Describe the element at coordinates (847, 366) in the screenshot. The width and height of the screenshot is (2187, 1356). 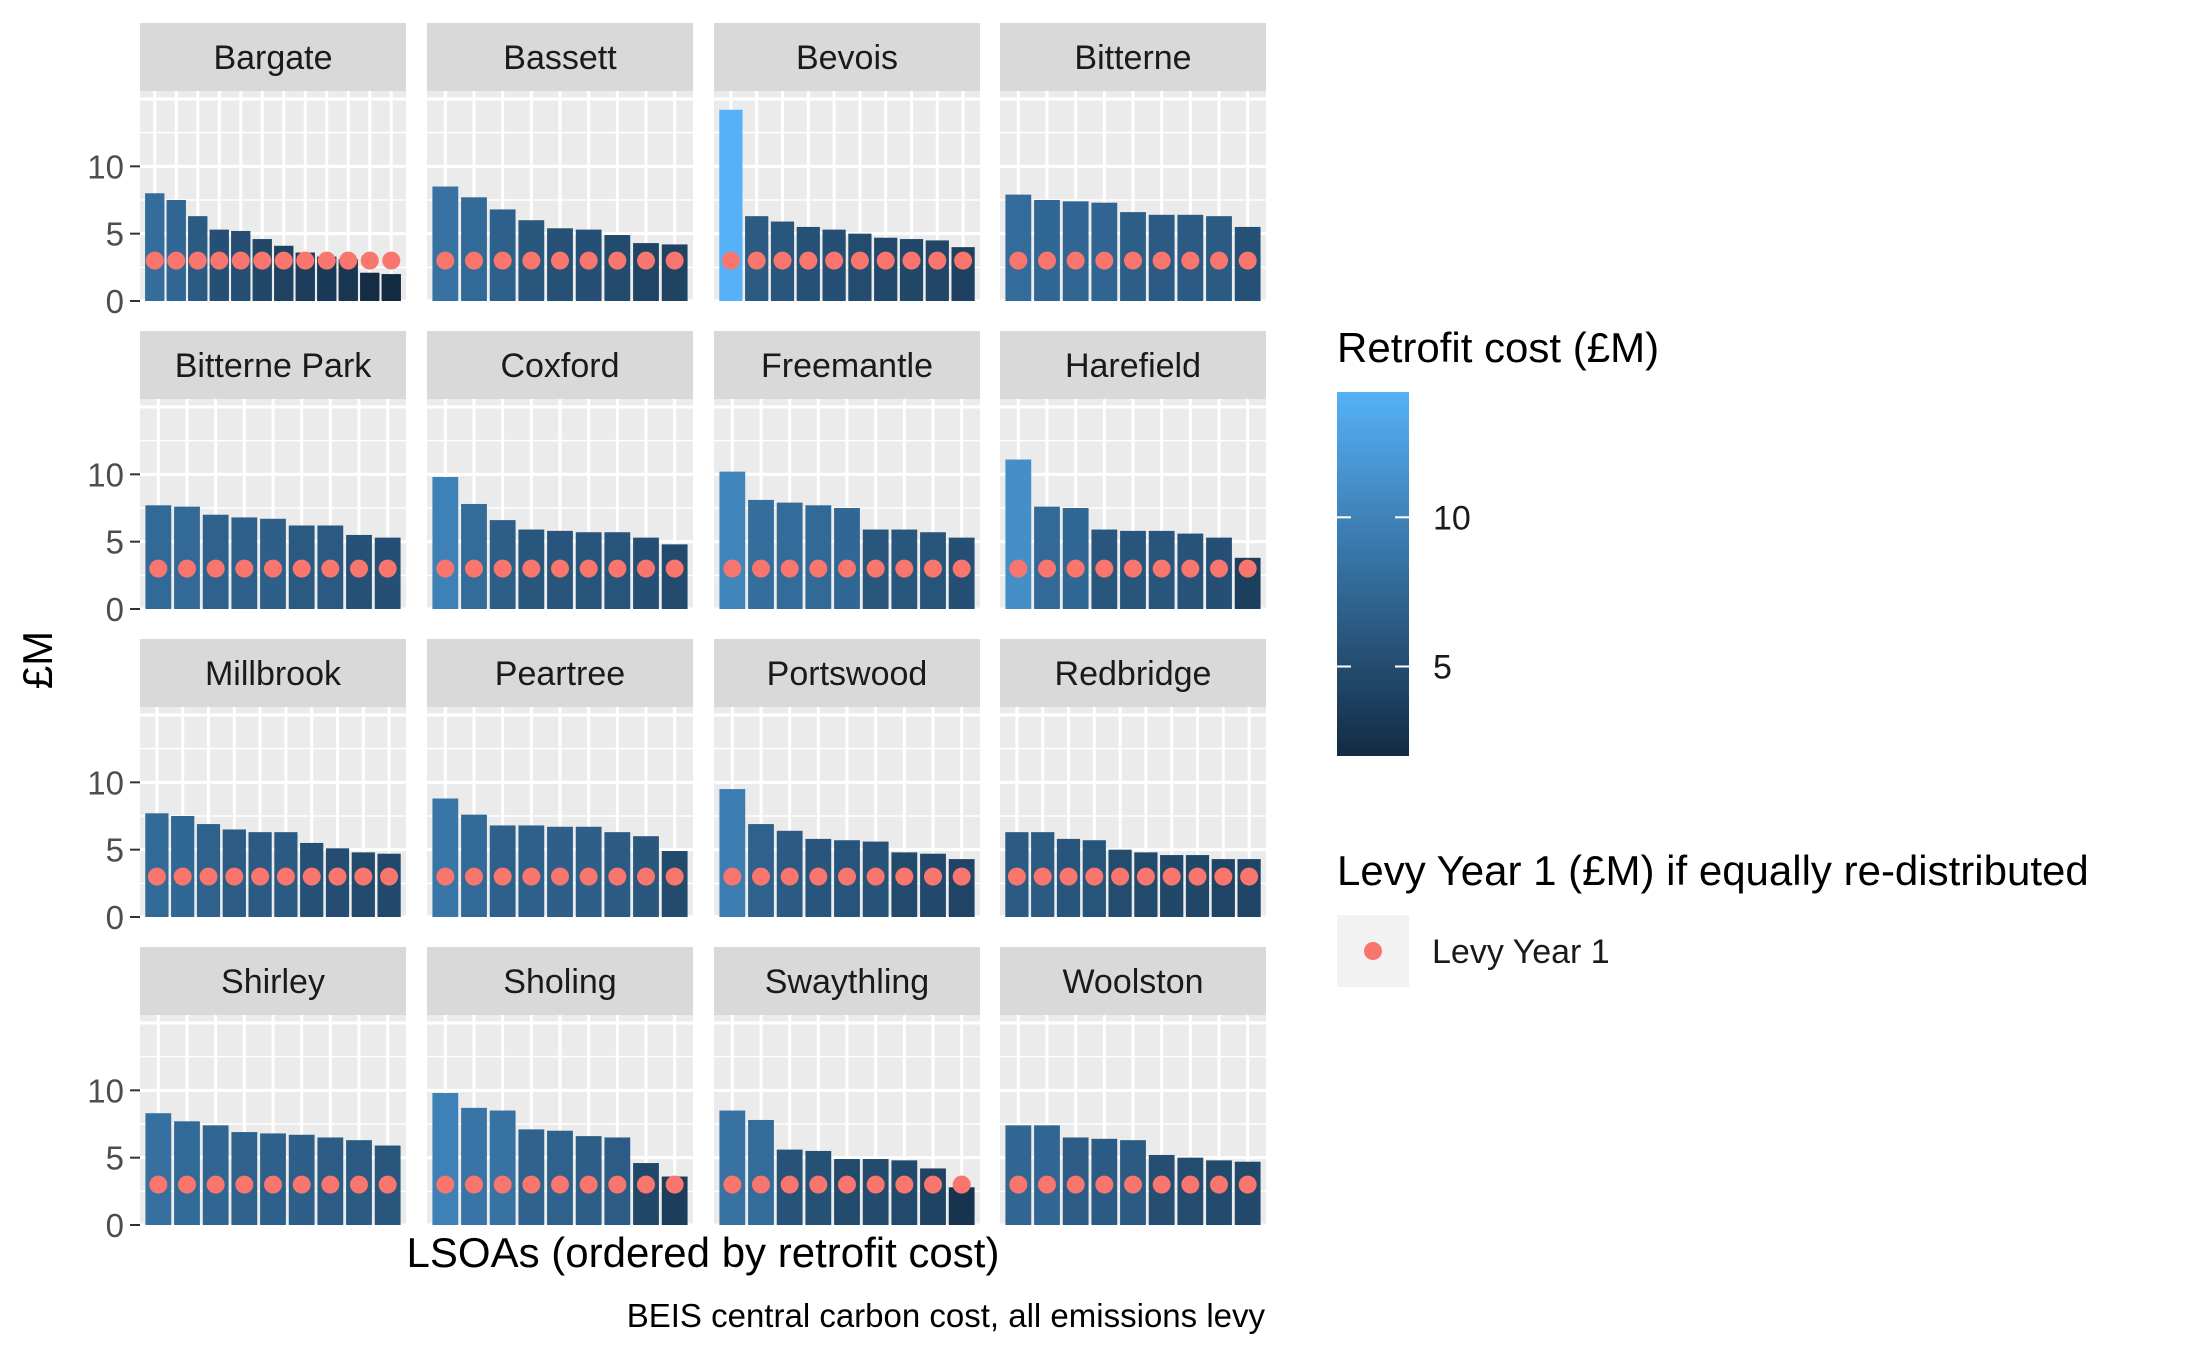
I see `facet-strip-label: Freemantle` at that location.